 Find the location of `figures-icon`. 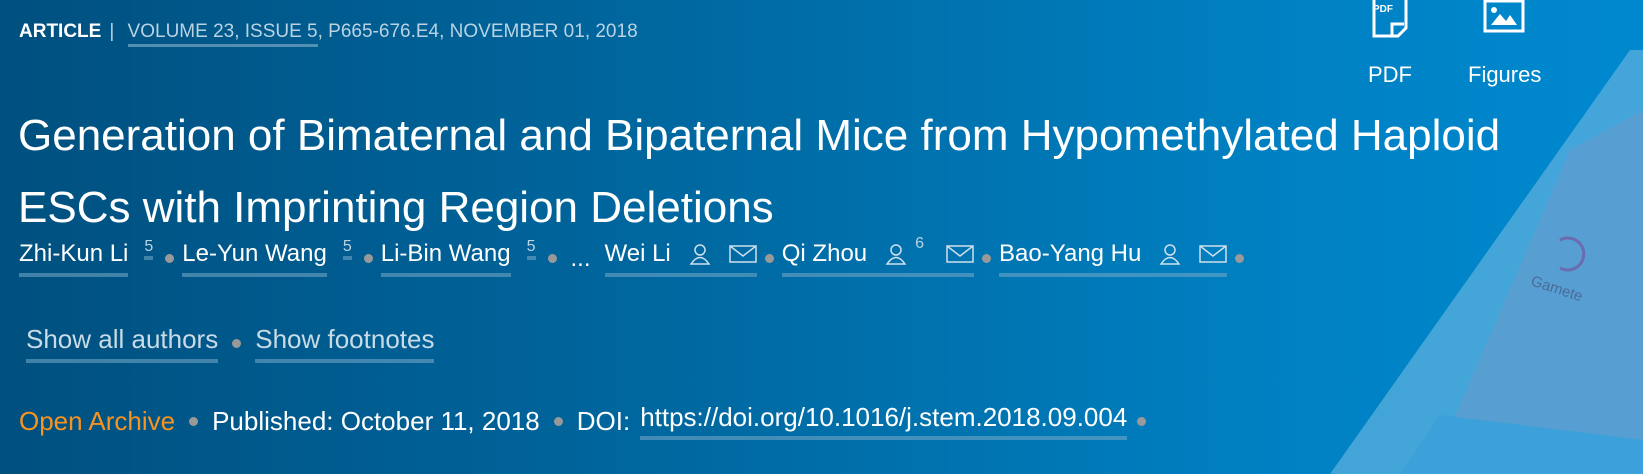

figures-icon is located at coordinates (1504, 16).